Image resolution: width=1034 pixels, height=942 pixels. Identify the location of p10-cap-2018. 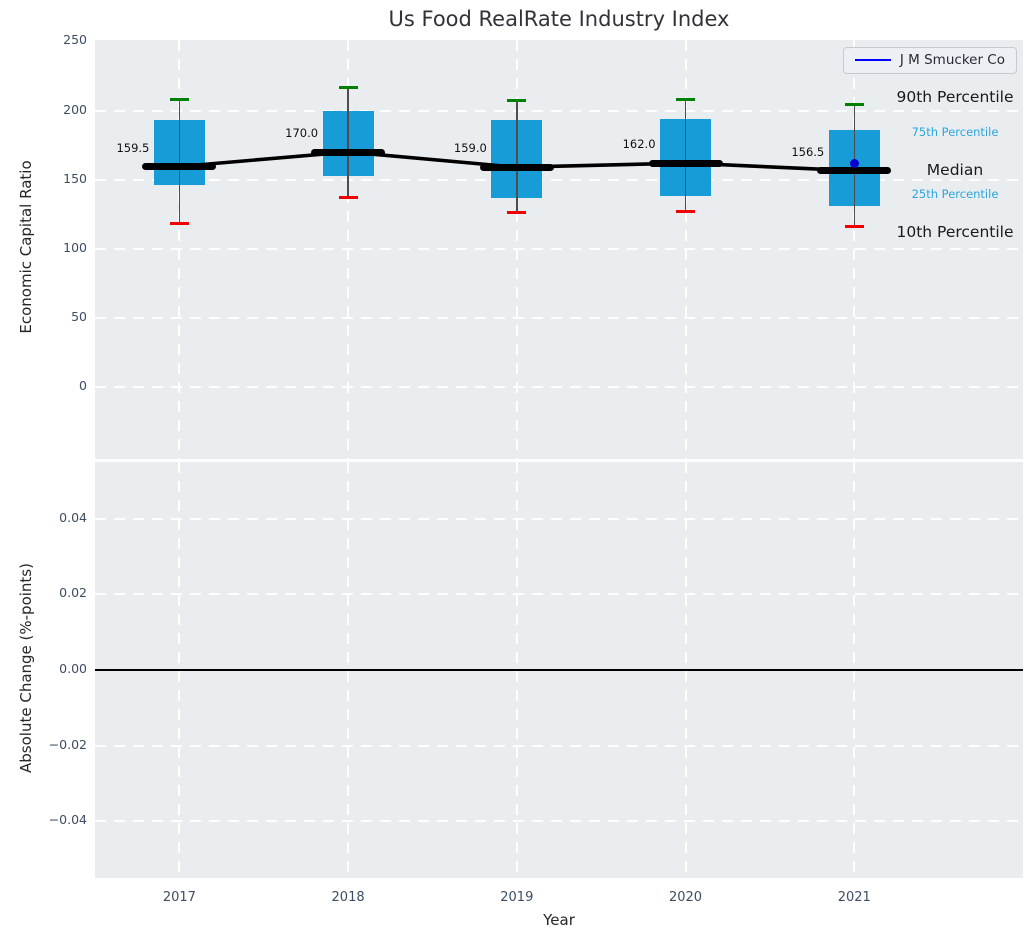
(348, 198).